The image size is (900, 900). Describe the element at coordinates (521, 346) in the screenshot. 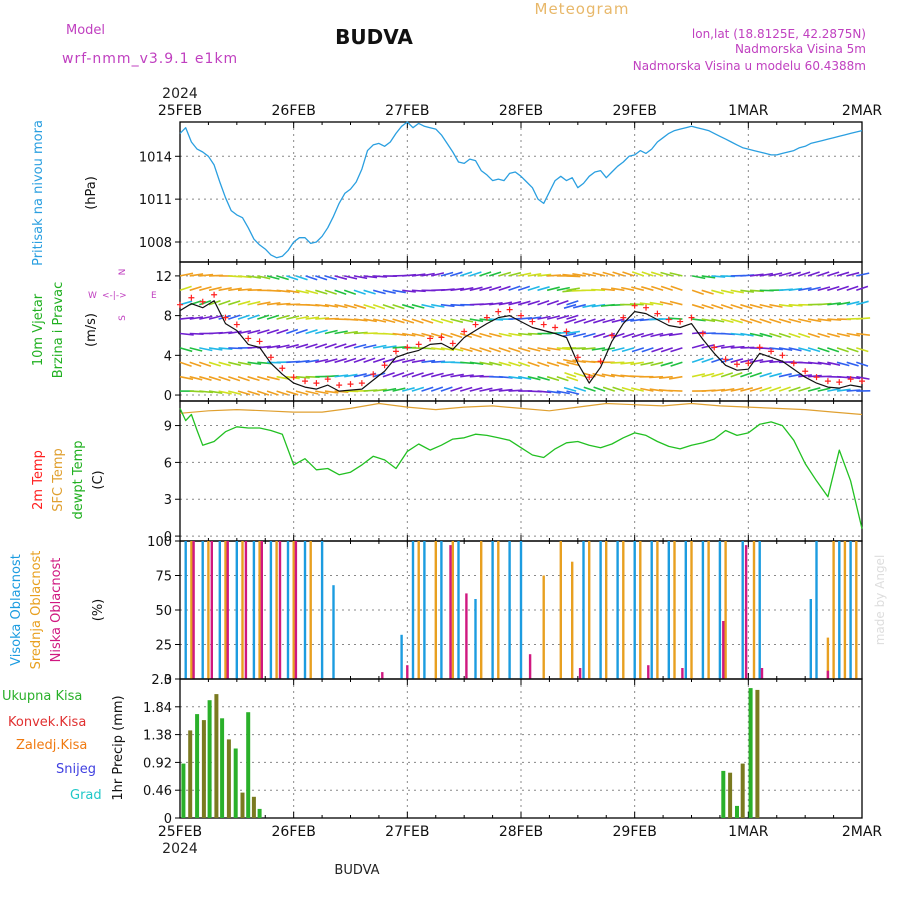

I see `wind-speed-line` at that location.